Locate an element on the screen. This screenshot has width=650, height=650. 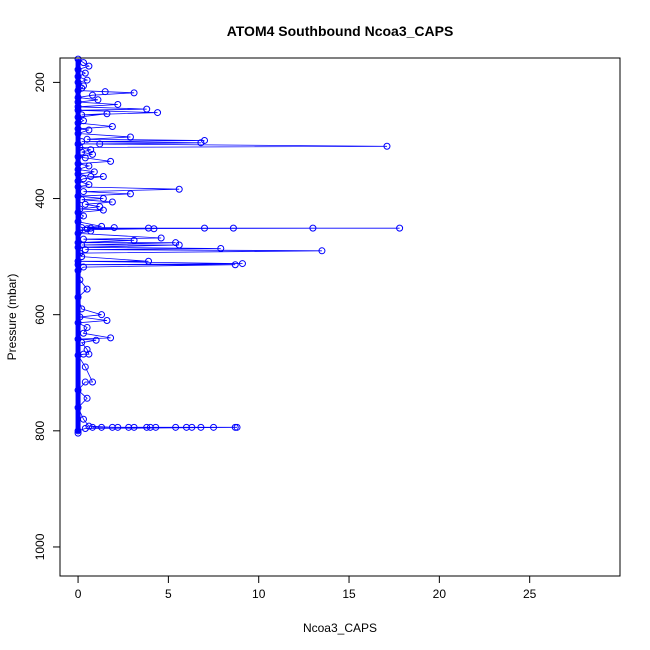
y-tick-label: 200 is located at coordinates (40, 82).